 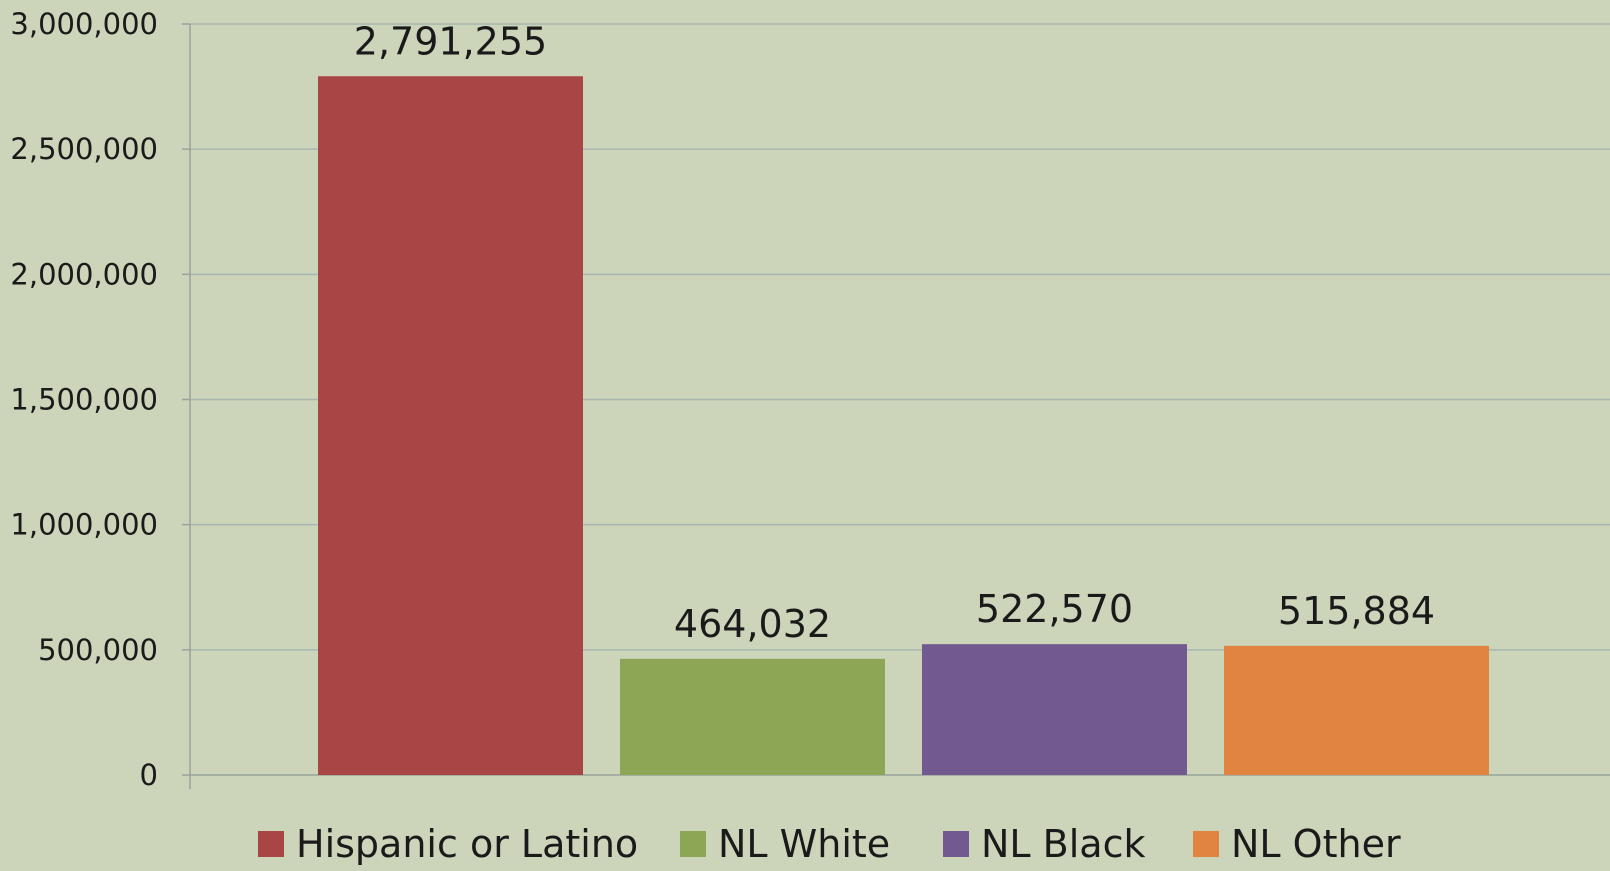 What do you see at coordinates (84, 149) in the screenshot?
I see `y-tick-label: 2,500,000` at bounding box center [84, 149].